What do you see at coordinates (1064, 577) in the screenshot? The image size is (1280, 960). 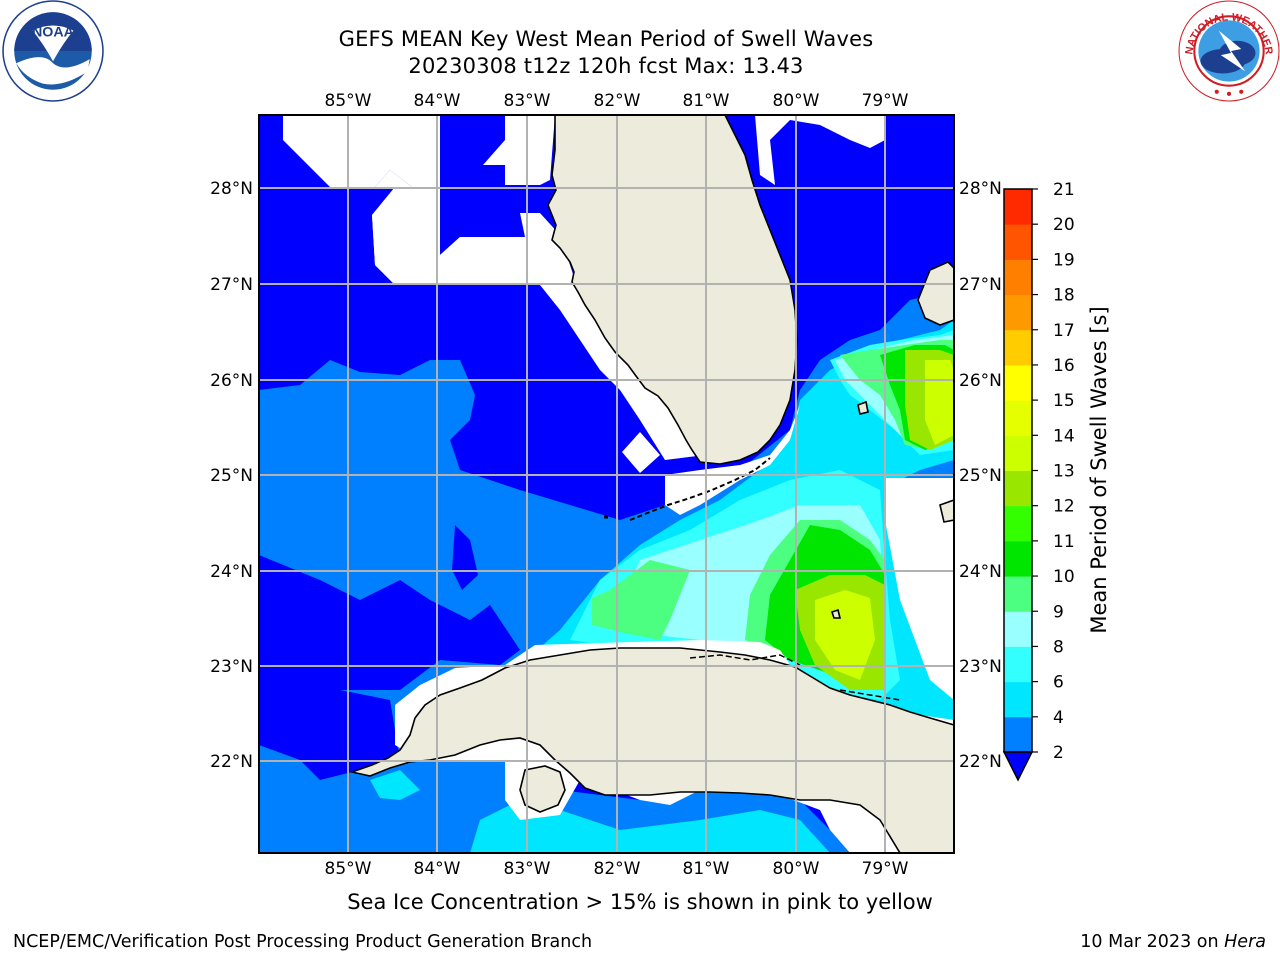 I see `colorbar-tick-label: 10` at bounding box center [1064, 577].